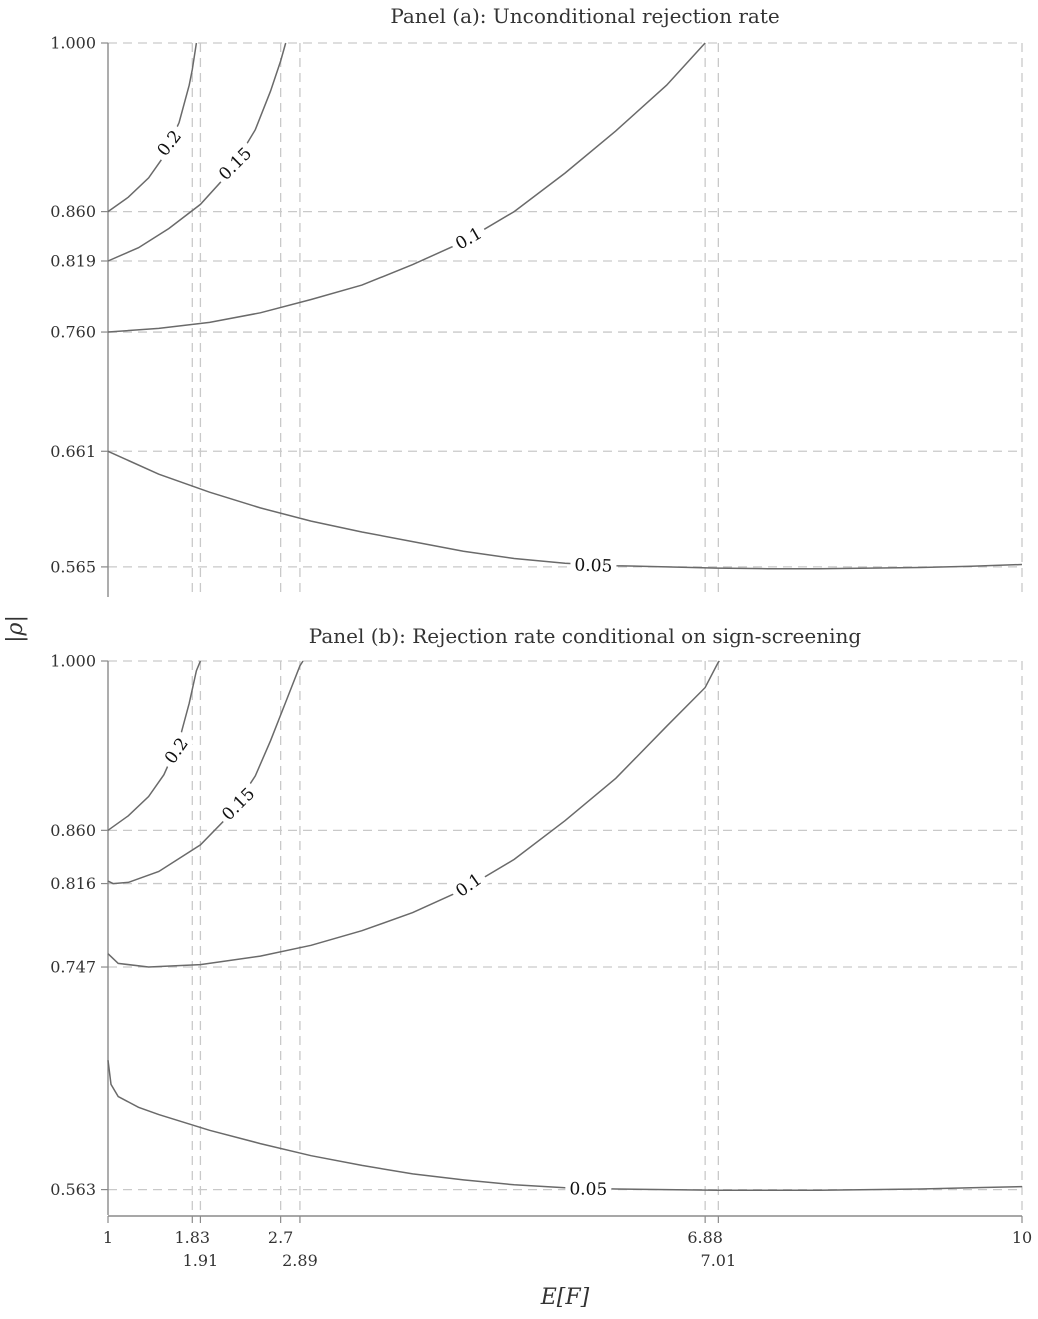 The height and width of the screenshot is (1319, 1038). Describe the element at coordinates (73, 566) in the screenshot. I see `panel-a-y-tick-label: 0.565` at that location.